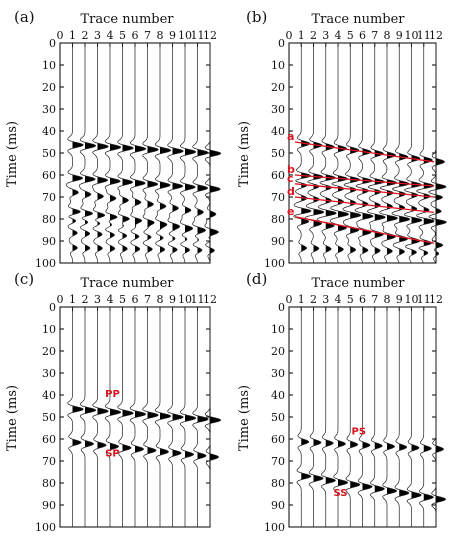 The width and height of the screenshot is (474, 539). What do you see at coordinates (256, 17) in the screenshot?
I see `panel-b-label: (b)` at bounding box center [256, 17].